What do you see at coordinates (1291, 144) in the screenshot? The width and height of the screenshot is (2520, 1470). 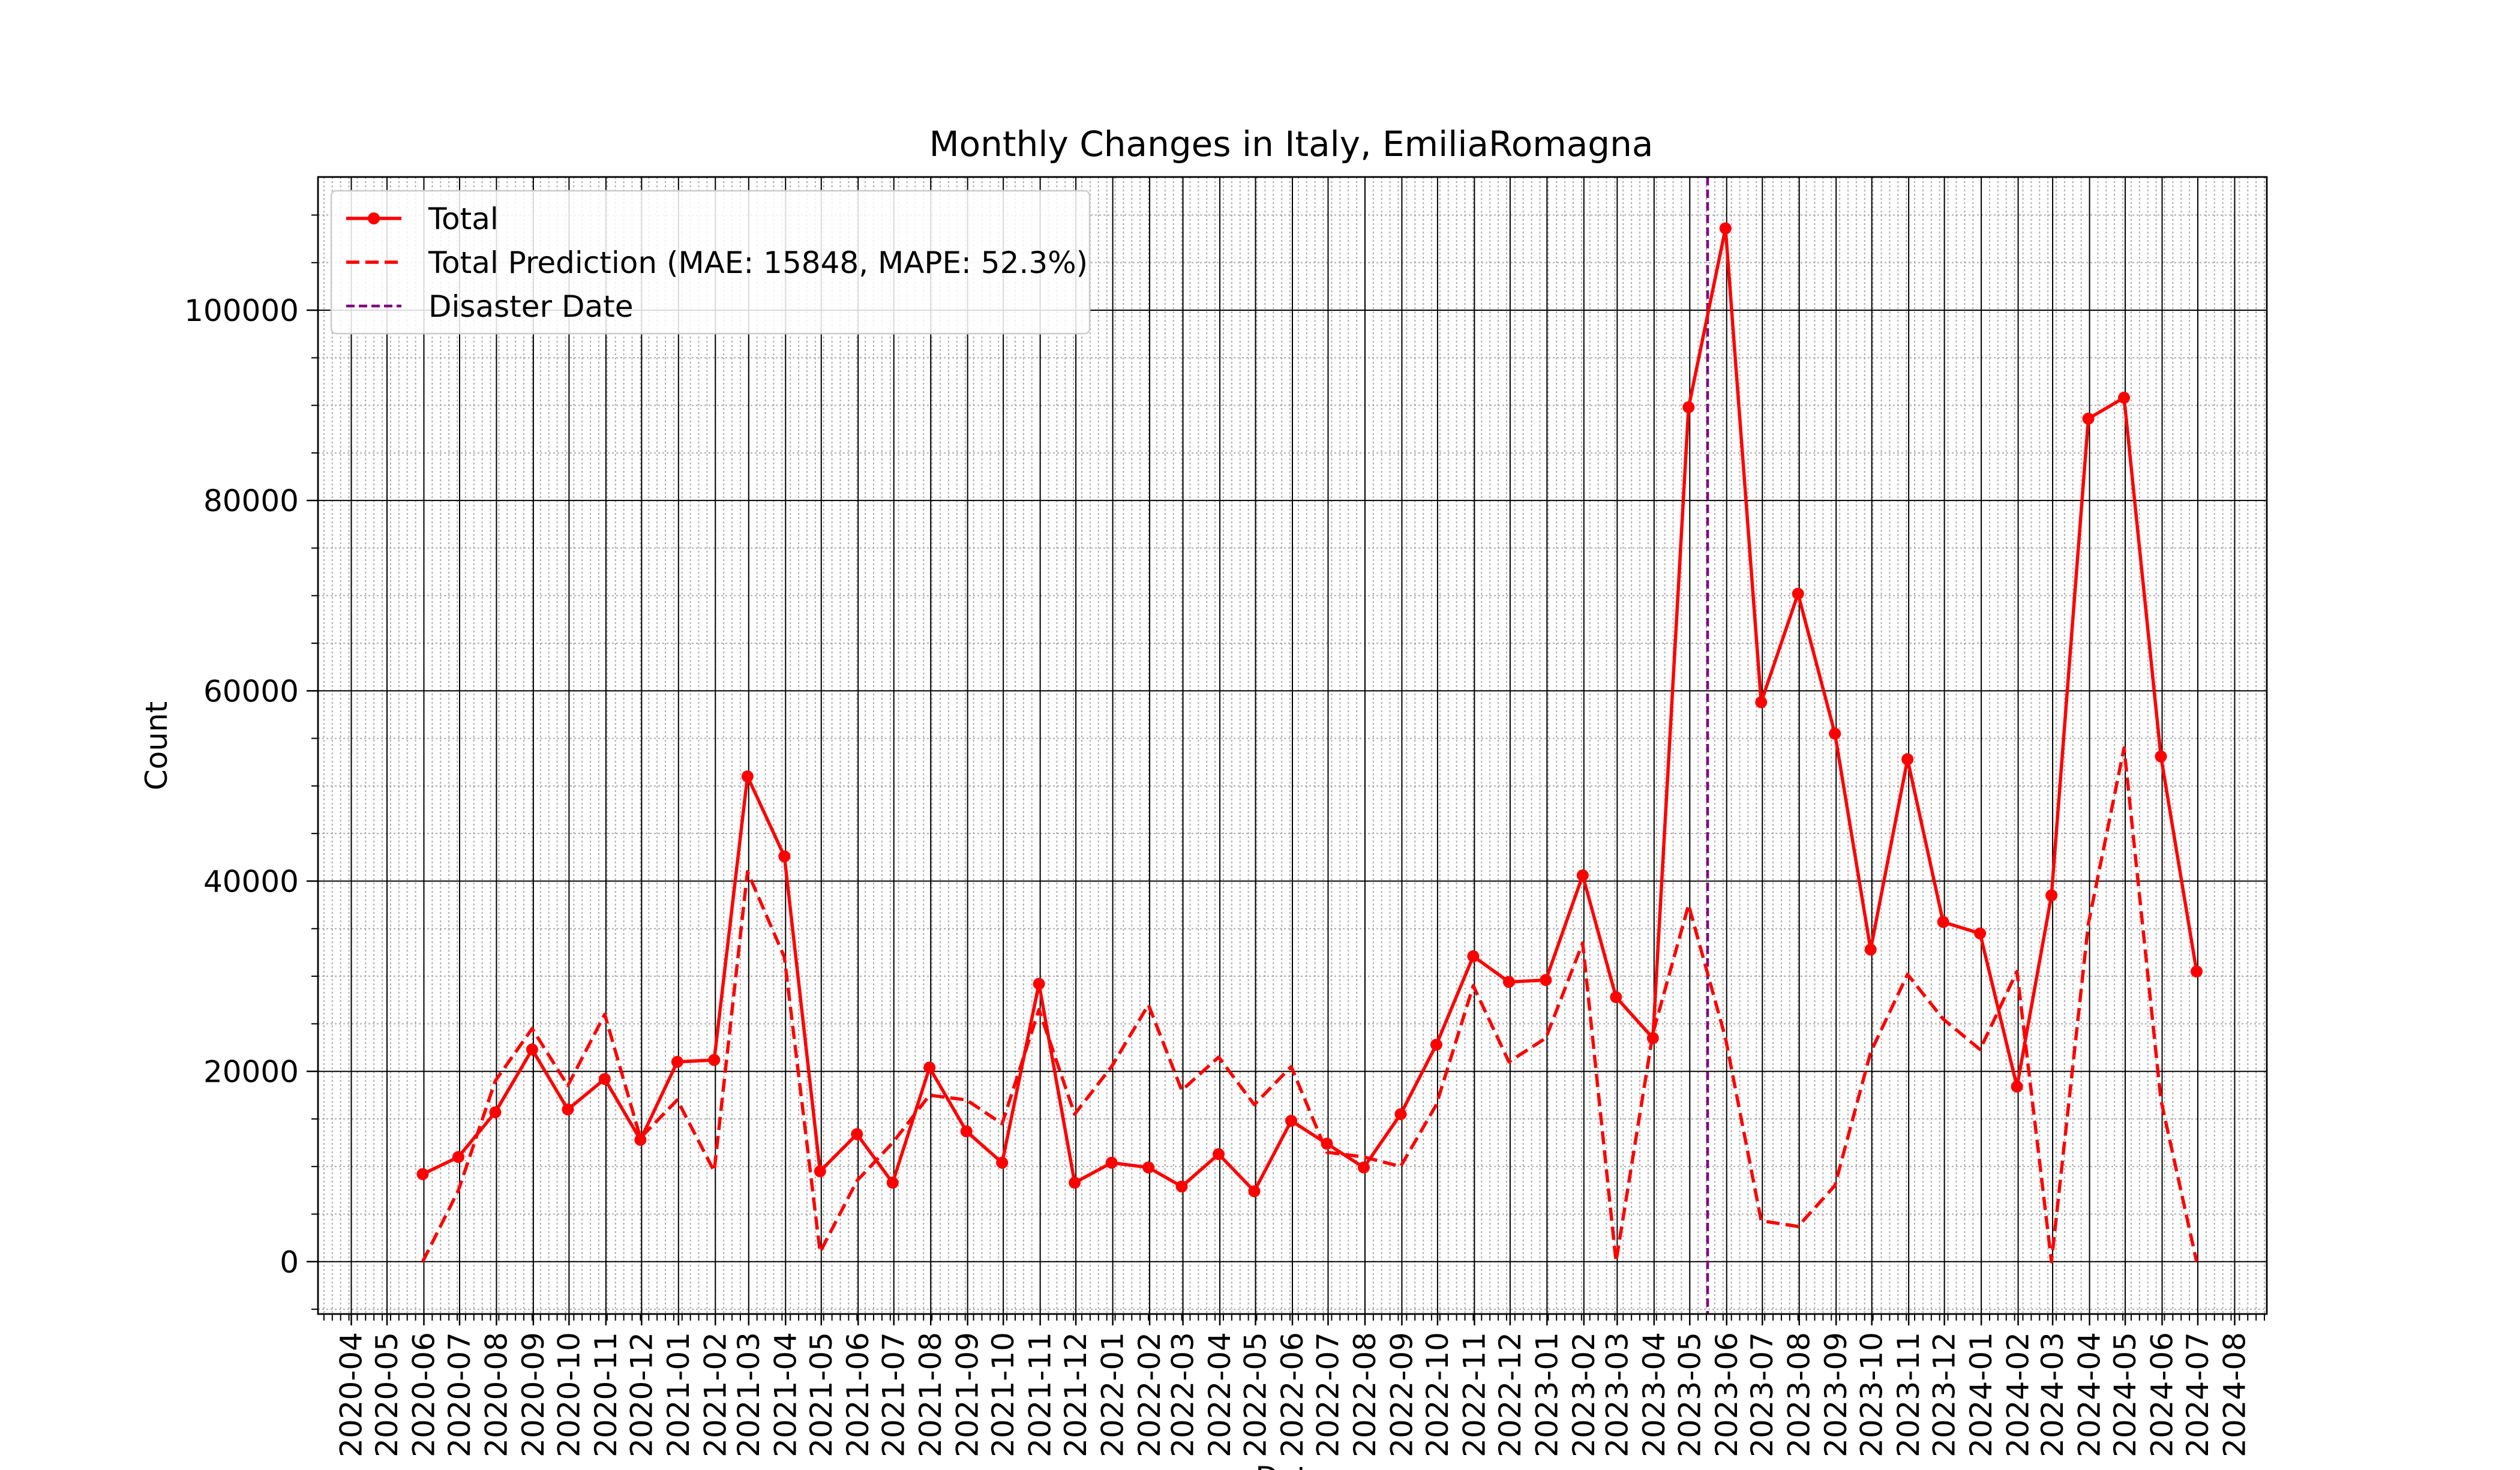 I see `chart-title: Monthly Changes in Italy, EmiliaRomagna` at bounding box center [1291, 144].